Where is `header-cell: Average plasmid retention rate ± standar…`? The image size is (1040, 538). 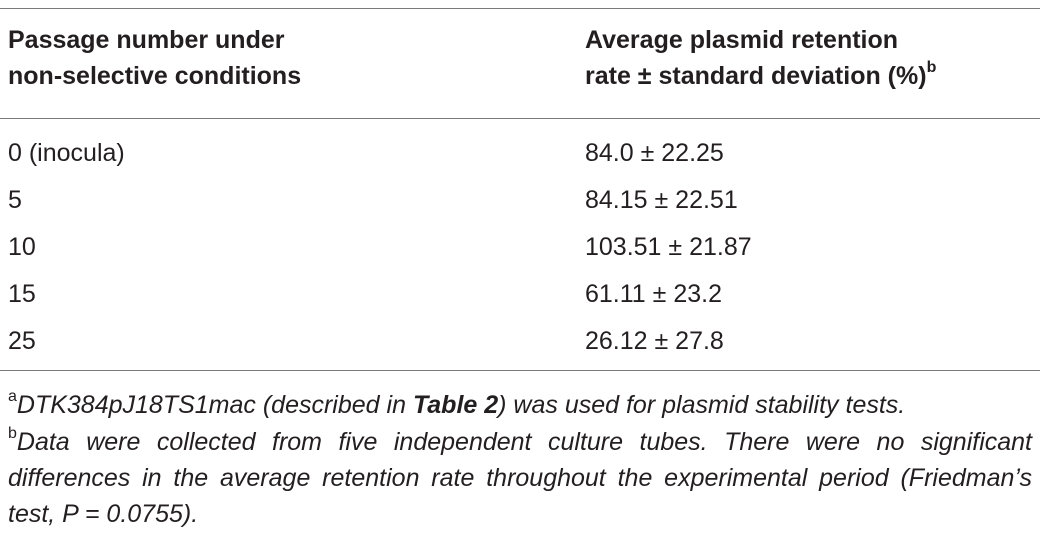 header-cell: Average plasmid retention rate ± standar… is located at coordinates (760, 58).